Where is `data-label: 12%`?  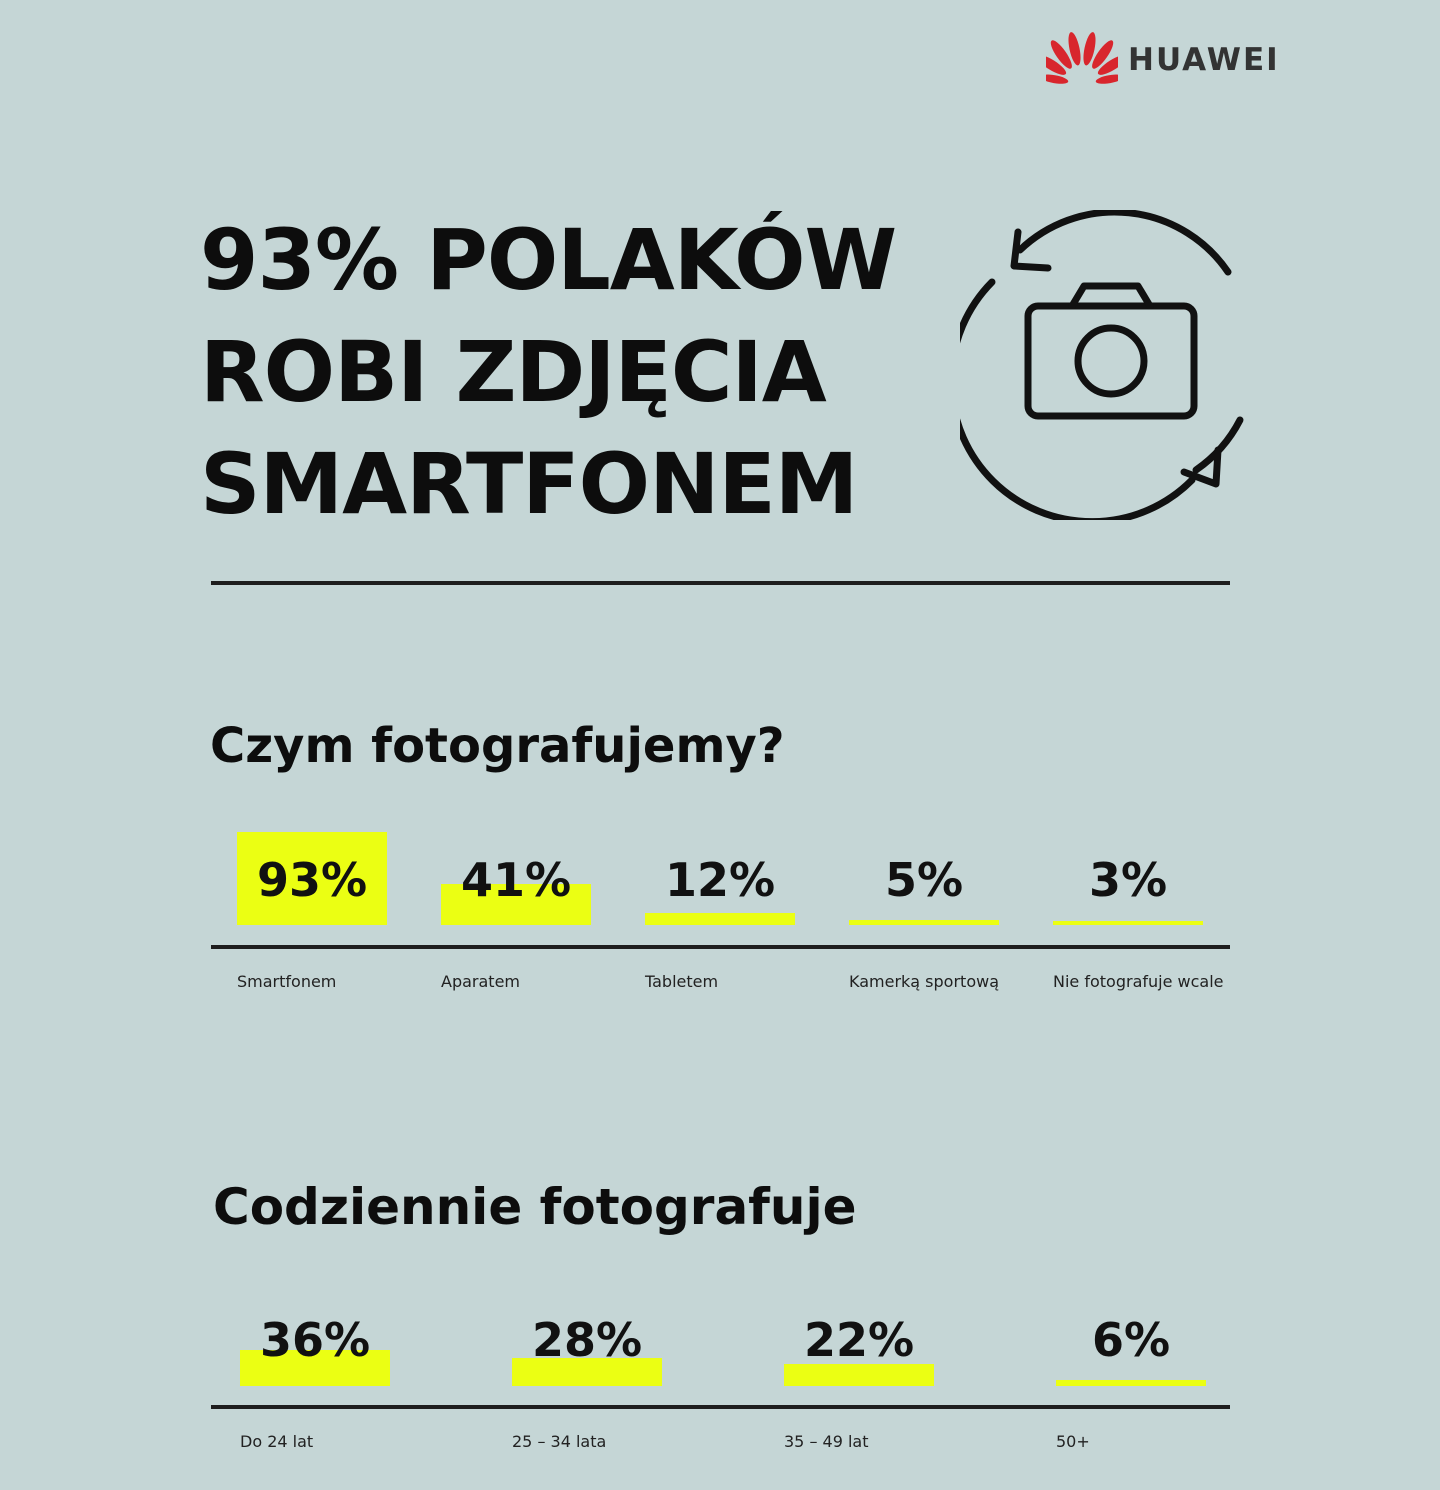
data-label: 12% is located at coordinates (720, 880).